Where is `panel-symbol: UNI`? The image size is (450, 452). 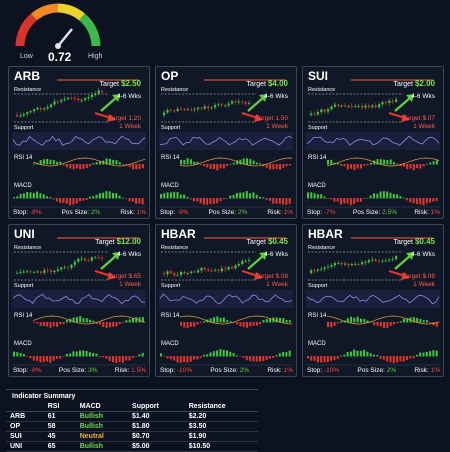 panel-symbol: UNI is located at coordinates (24, 234).